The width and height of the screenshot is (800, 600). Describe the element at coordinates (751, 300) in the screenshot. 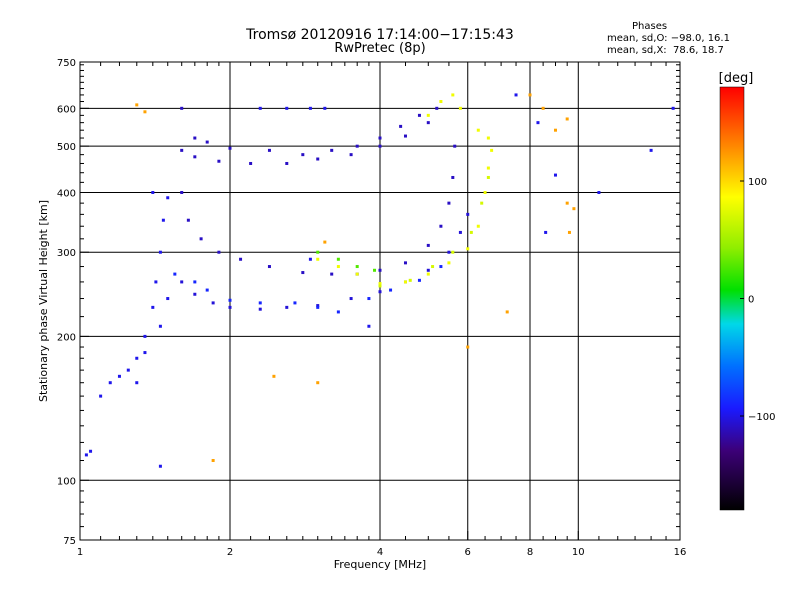

I see `colorbar-tick-label: 0` at that location.